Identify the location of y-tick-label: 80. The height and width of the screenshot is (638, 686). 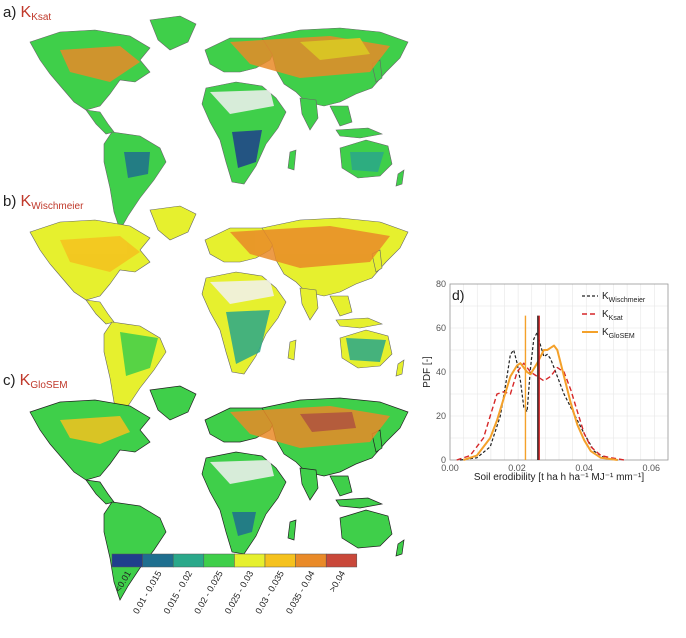
(441, 284).